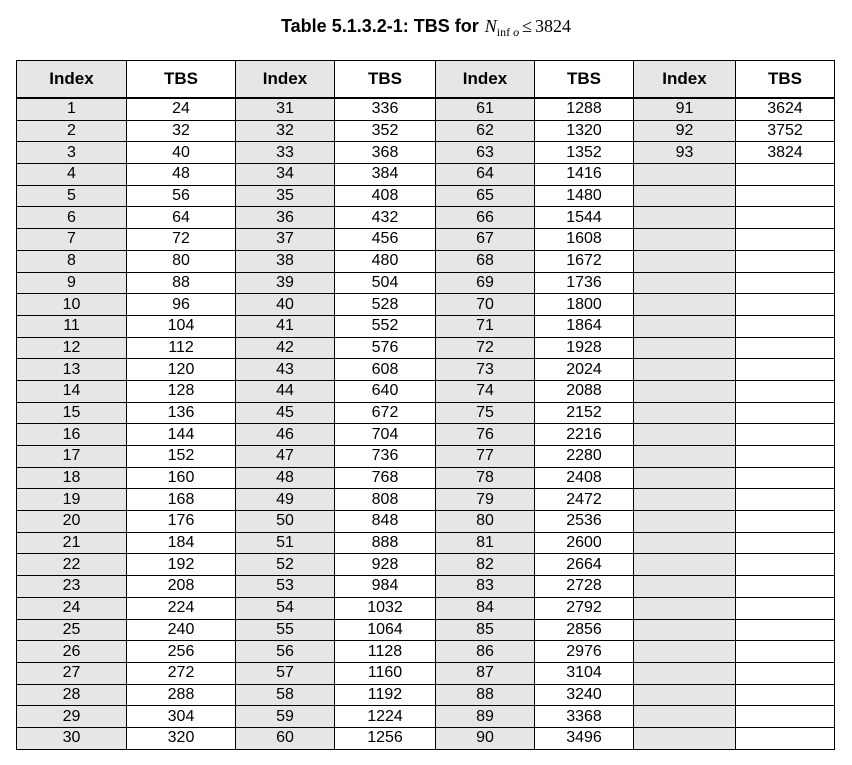 The height and width of the screenshot is (765, 852). I want to click on index-cell: 23, so click(71, 586).